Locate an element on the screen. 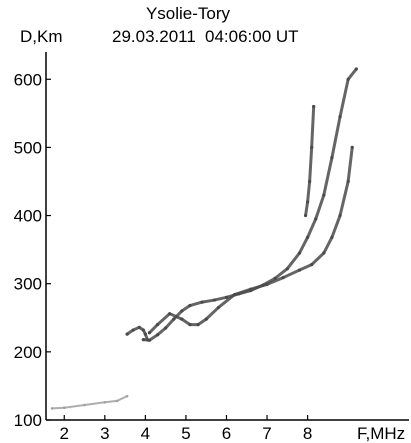 Image resolution: width=411 pixels, height=443 pixels. y-tick-label: 100 is located at coordinates (28, 420).